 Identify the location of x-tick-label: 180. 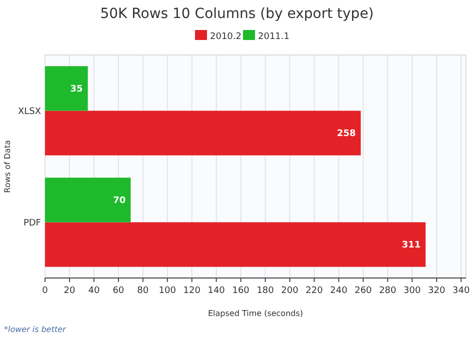
(265, 291).